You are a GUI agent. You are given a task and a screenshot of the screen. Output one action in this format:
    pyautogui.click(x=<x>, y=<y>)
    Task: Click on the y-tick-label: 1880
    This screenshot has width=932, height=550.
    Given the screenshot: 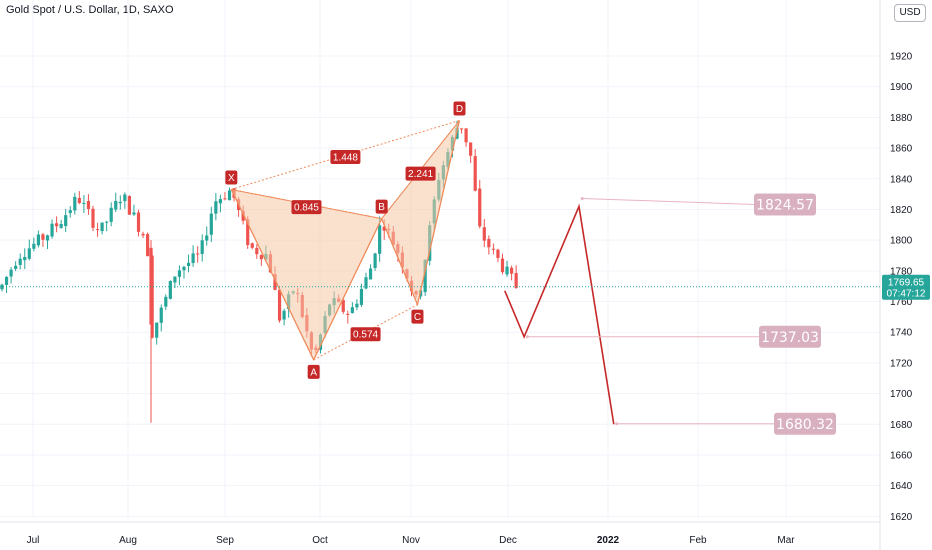 What is the action you would take?
    pyautogui.click(x=901, y=118)
    